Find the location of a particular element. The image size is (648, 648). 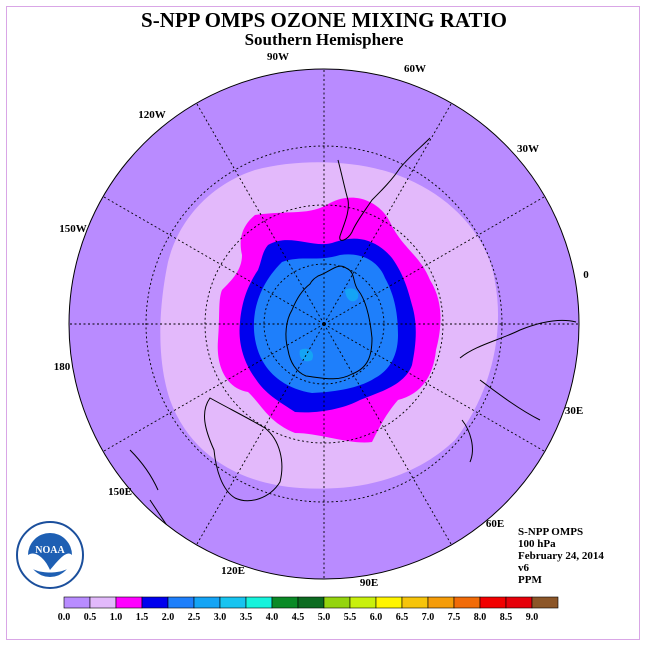

colorbar-tick-label: 7.5 is located at coordinates (454, 617).